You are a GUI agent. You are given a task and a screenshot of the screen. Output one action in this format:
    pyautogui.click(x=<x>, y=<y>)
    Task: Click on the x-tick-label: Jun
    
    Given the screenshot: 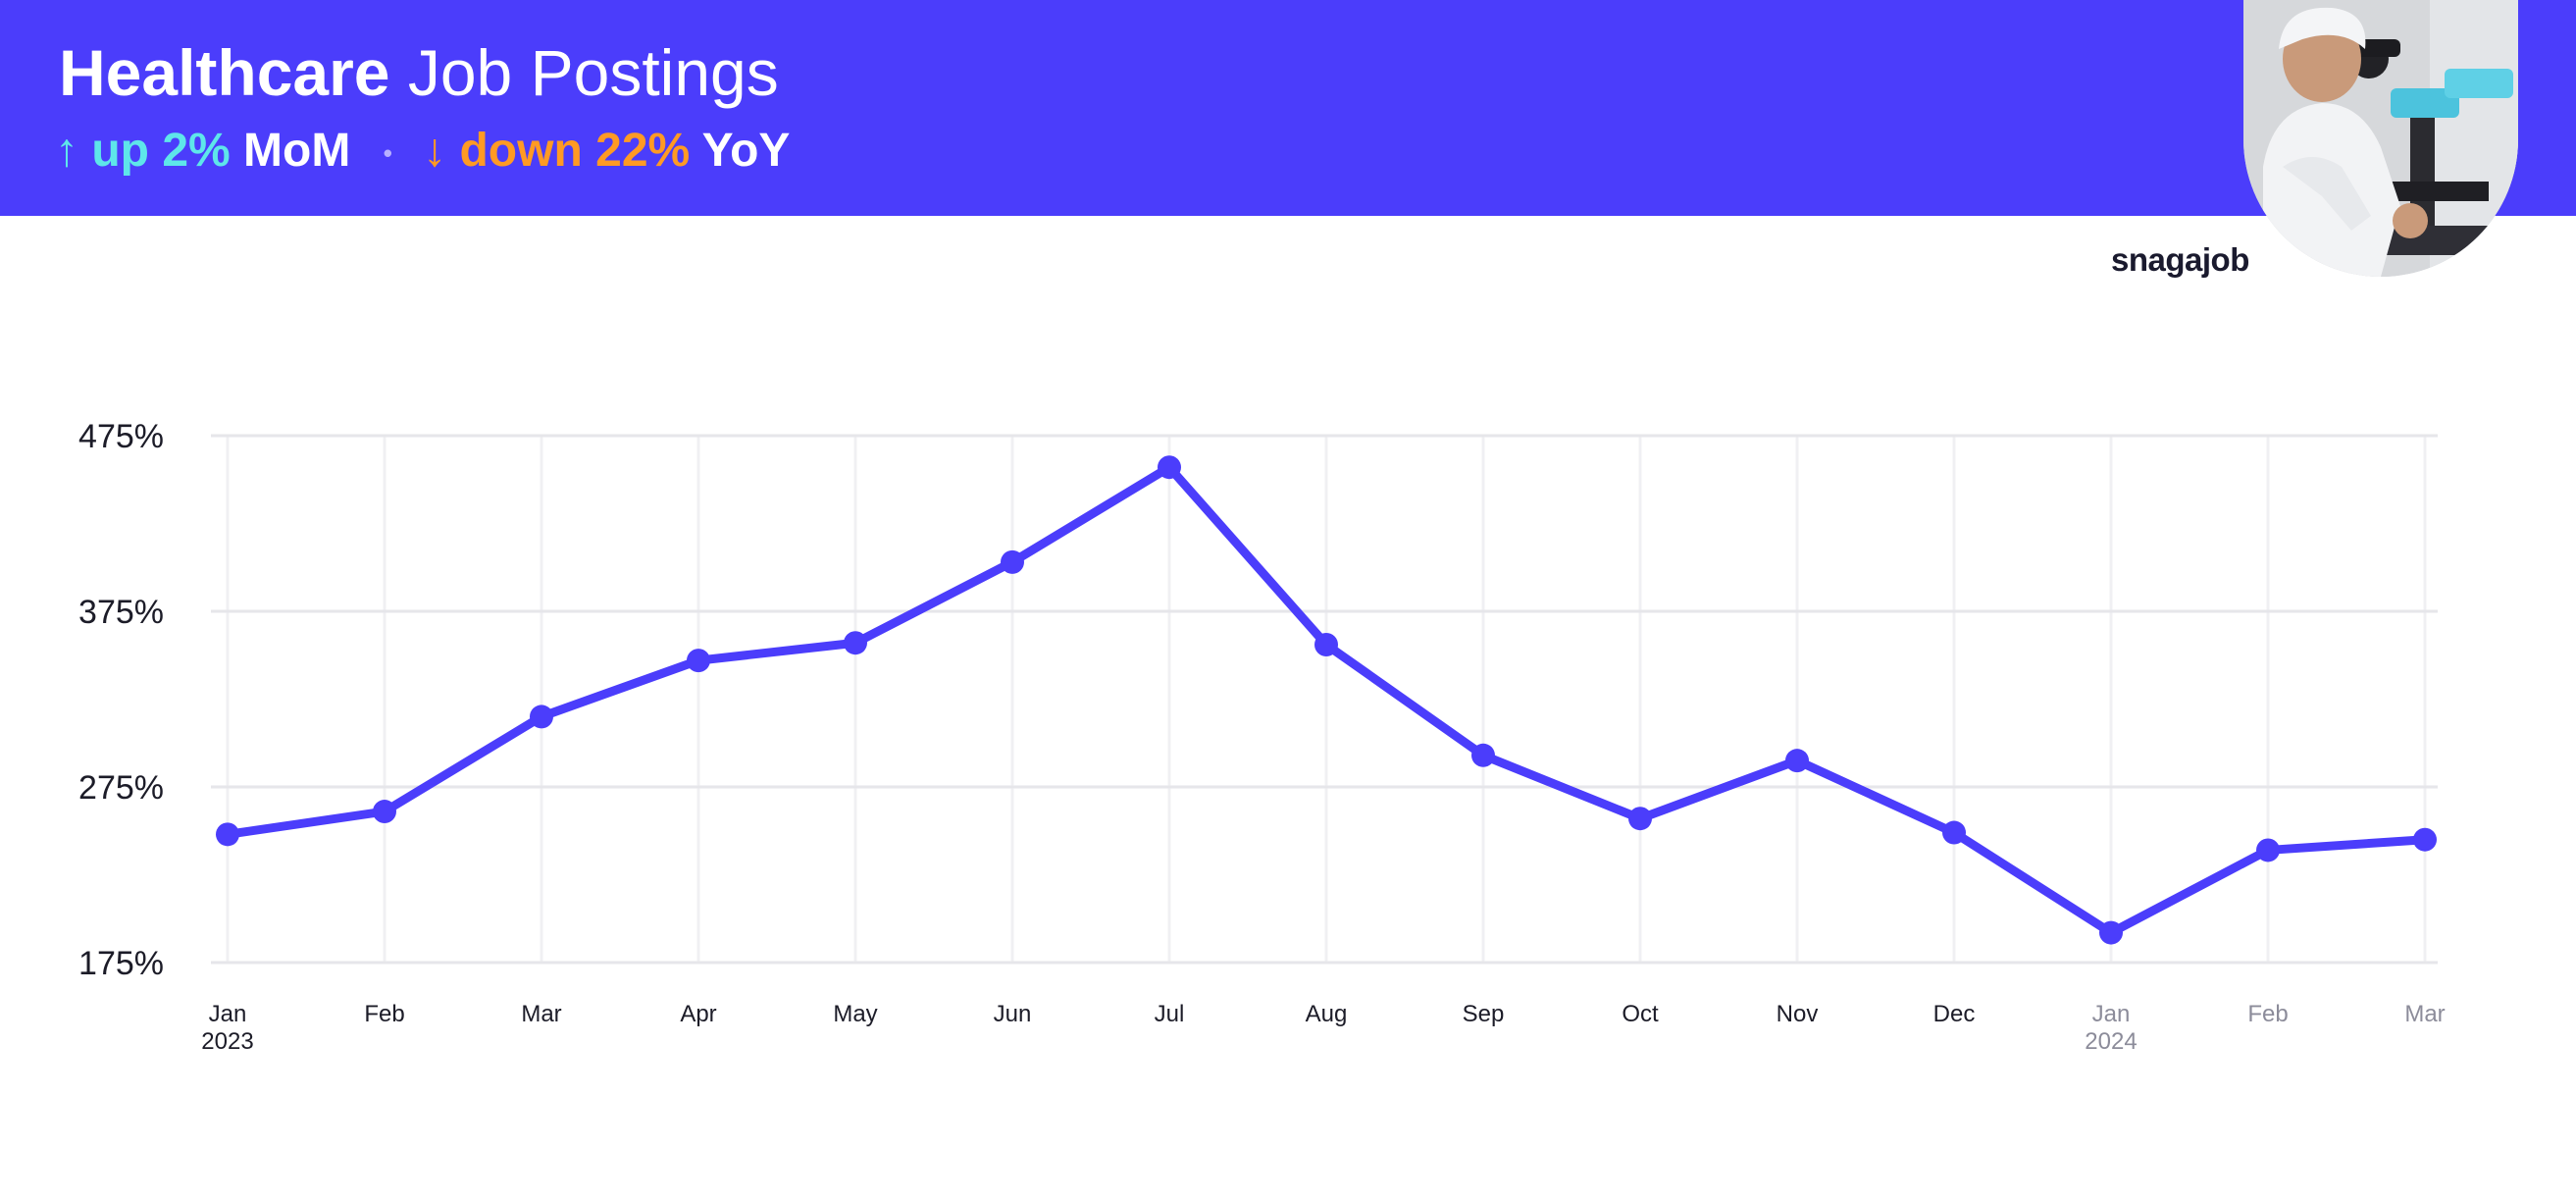 What is the action you would take?
    pyautogui.click(x=1013, y=1014)
    